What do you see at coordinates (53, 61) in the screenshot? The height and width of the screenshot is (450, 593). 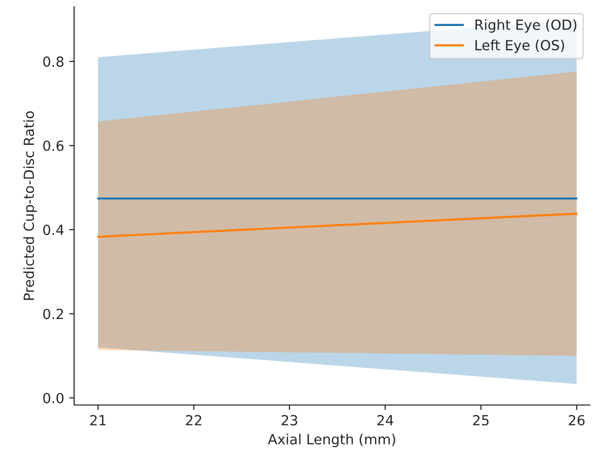 I see `y-tick-label: 0.8` at bounding box center [53, 61].